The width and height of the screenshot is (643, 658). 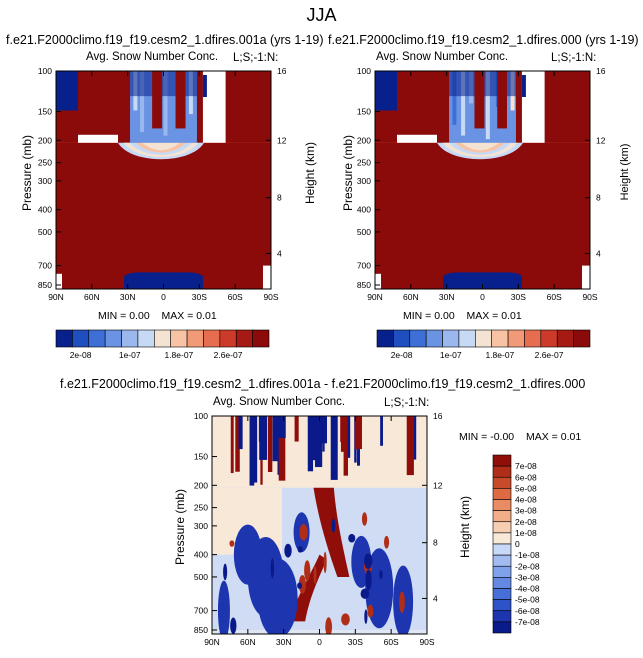 I want to click on colorbar-label: 3e-08, so click(x=526, y=511).